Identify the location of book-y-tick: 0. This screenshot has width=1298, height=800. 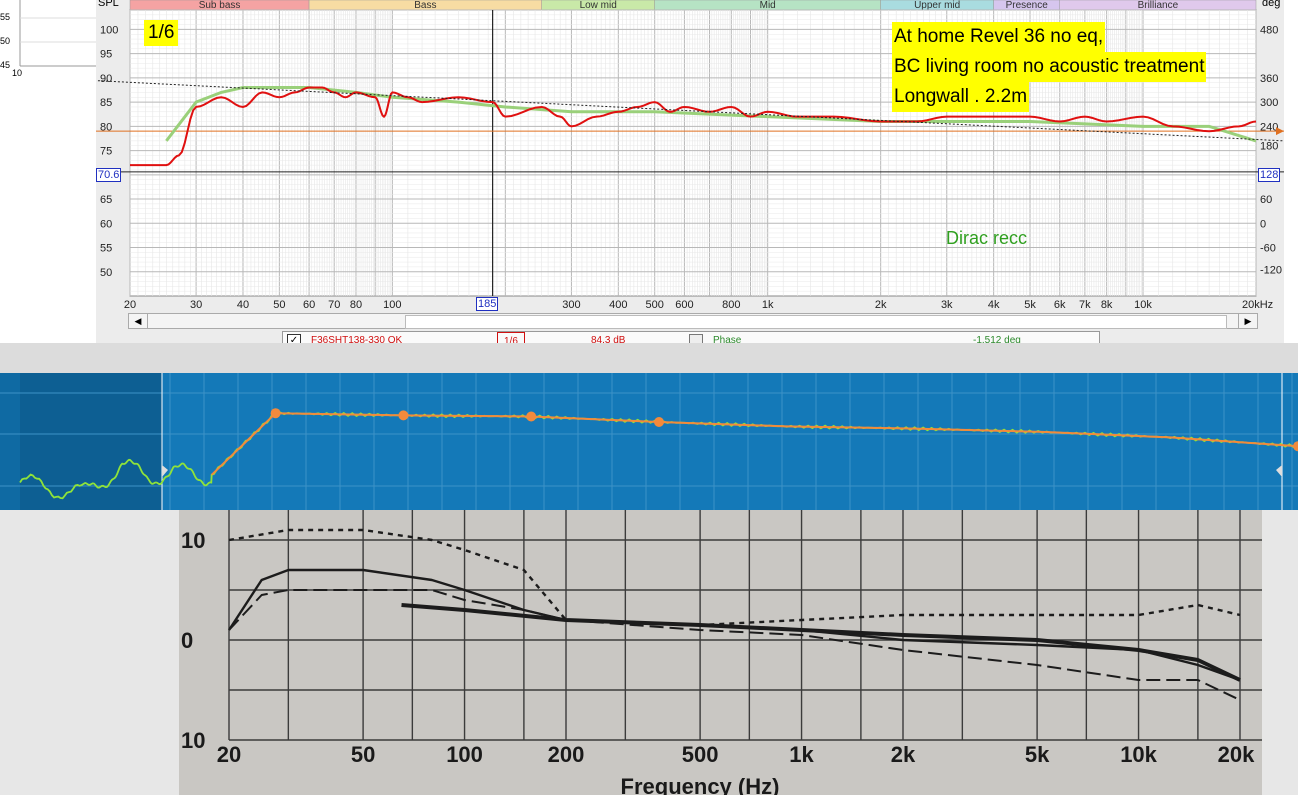
(187, 640).